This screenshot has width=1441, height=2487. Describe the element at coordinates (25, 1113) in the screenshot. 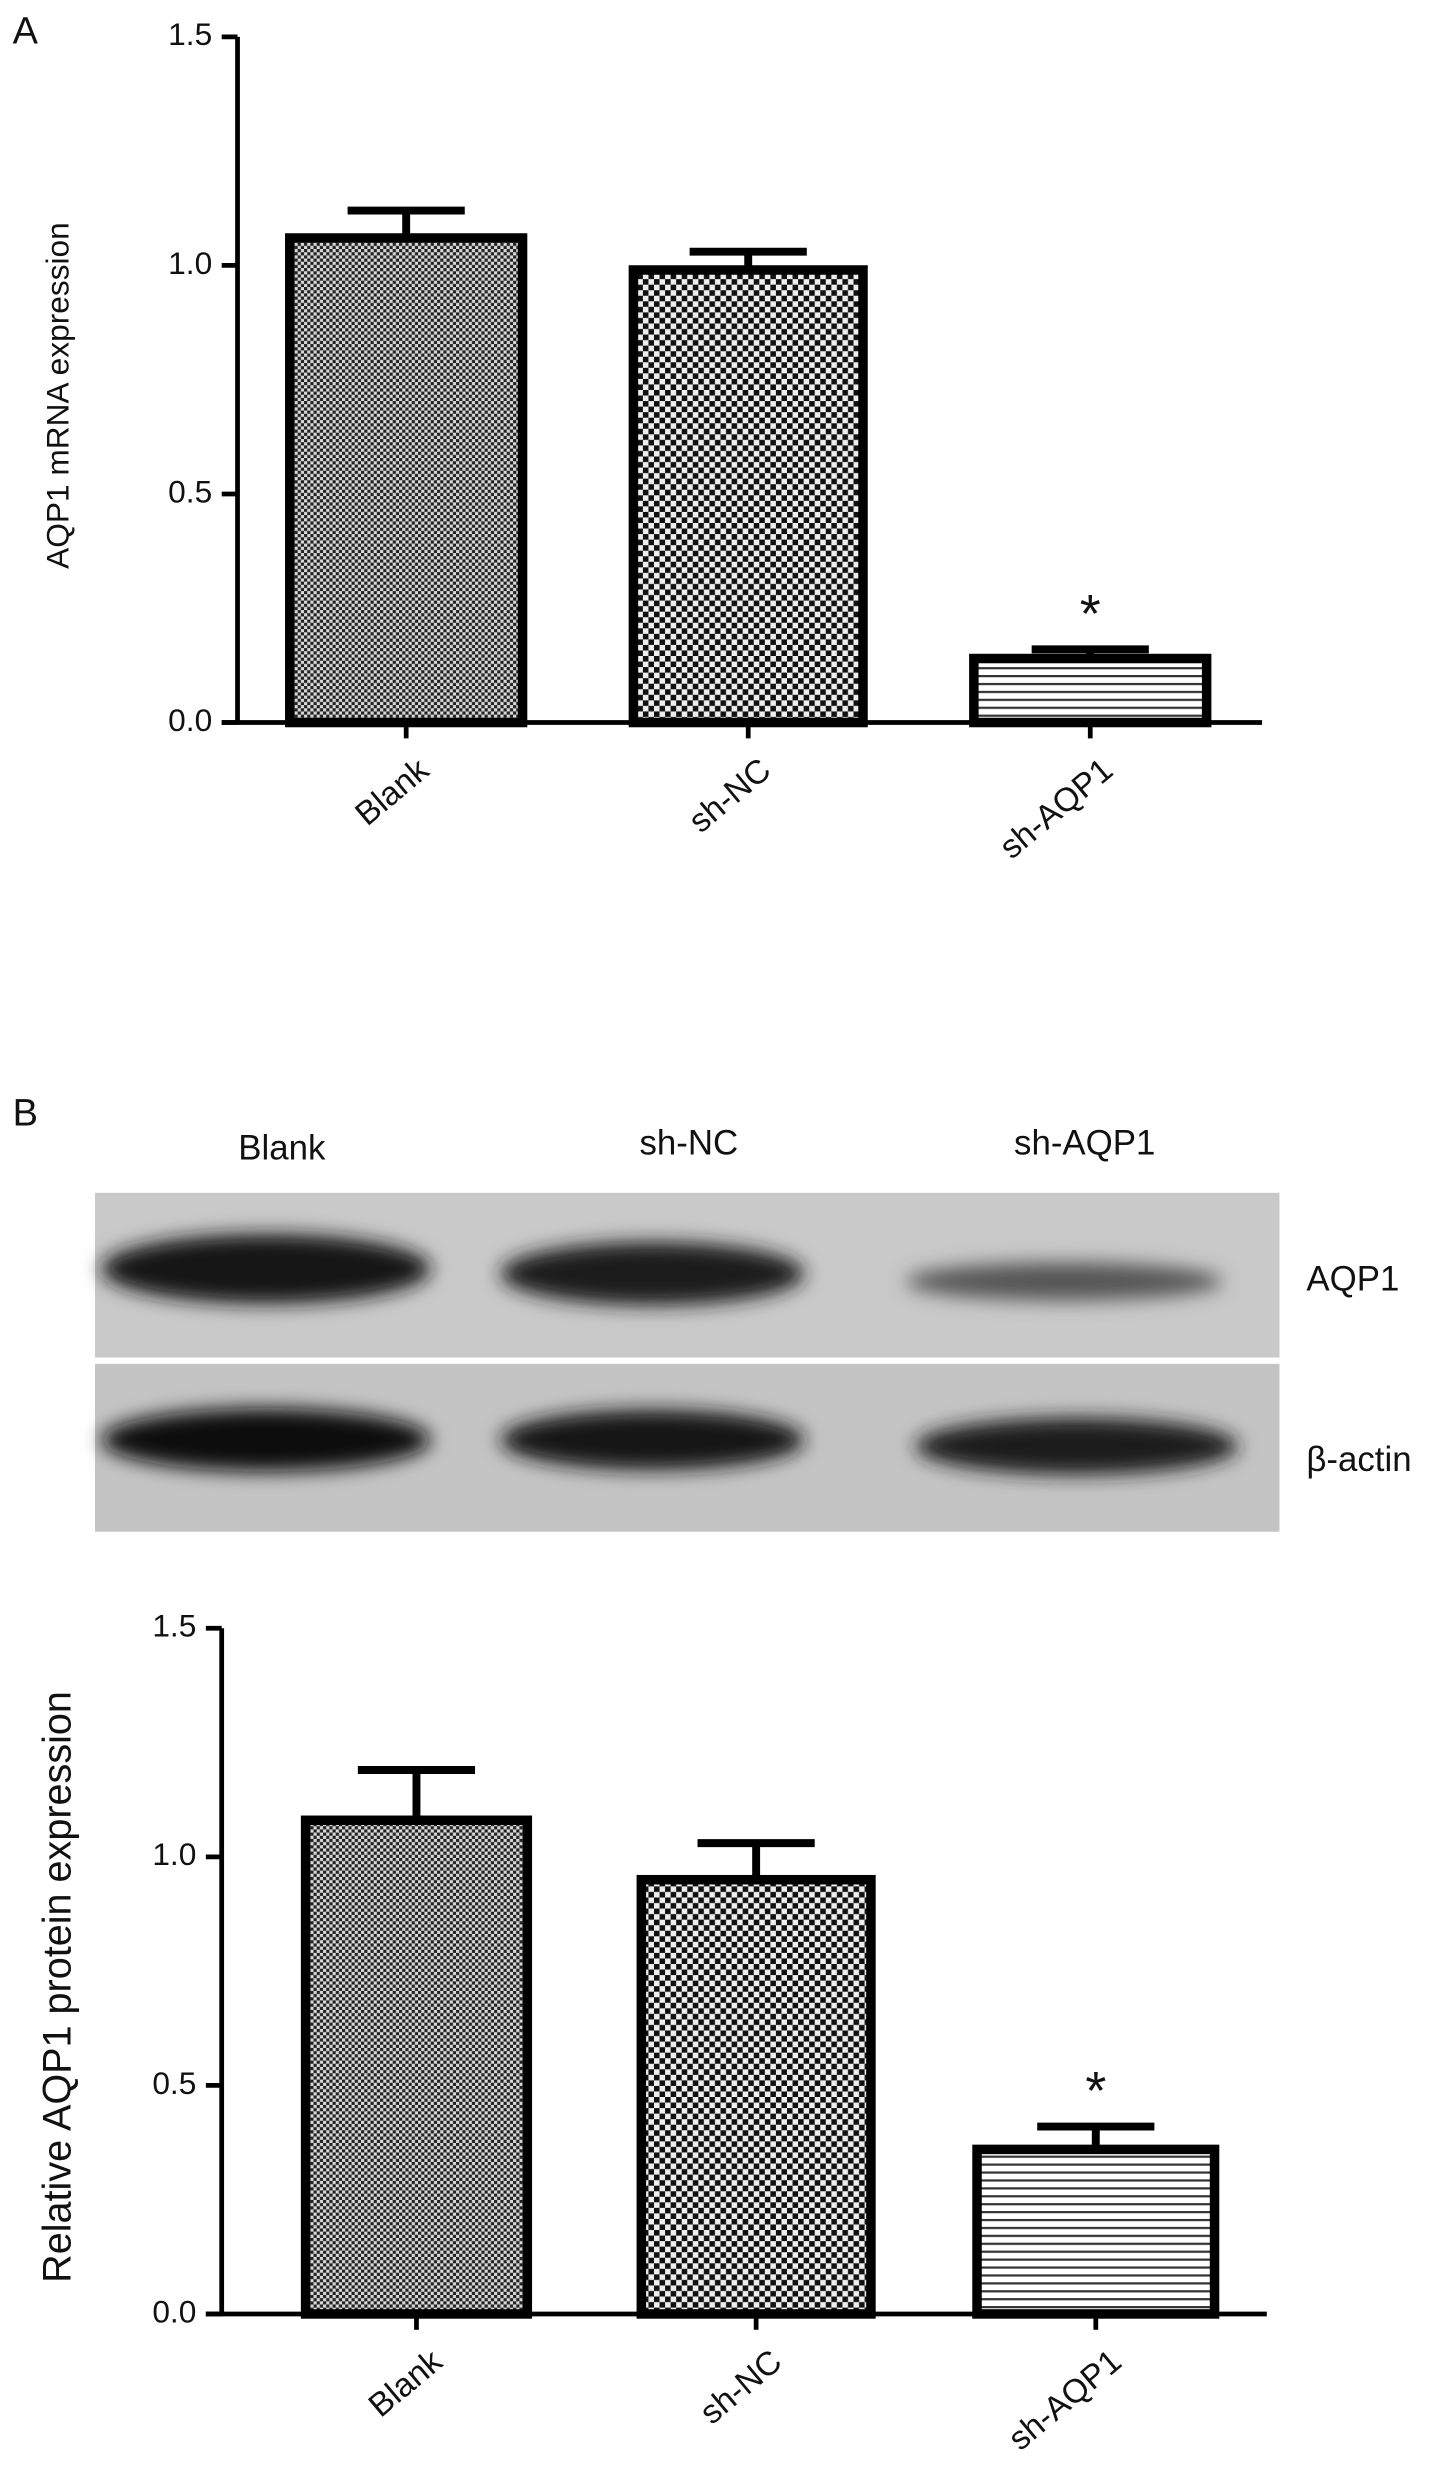

I see `panel-label: B` at that location.